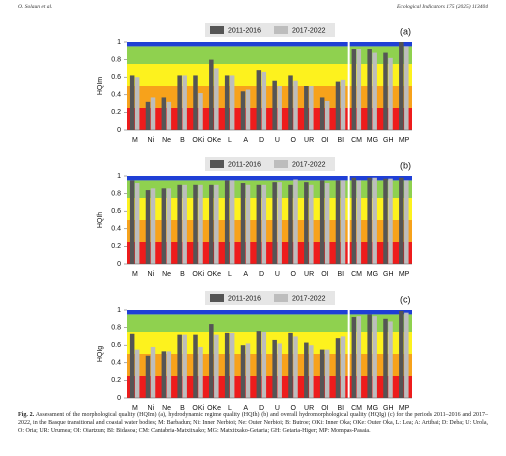 This screenshot has height=456, width=506. Describe the element at coordinates (116, 211) in the screenshot. I see `y-tick-label: 0.6` at that location.